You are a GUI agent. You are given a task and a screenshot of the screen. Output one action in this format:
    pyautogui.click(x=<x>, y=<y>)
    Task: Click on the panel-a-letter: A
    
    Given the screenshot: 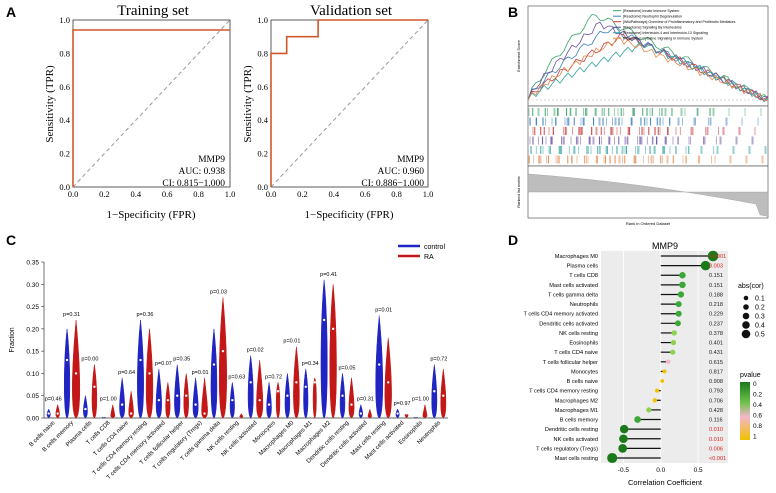 What is the action you would take?
    pyautogui.click(x=11, y=12)
    